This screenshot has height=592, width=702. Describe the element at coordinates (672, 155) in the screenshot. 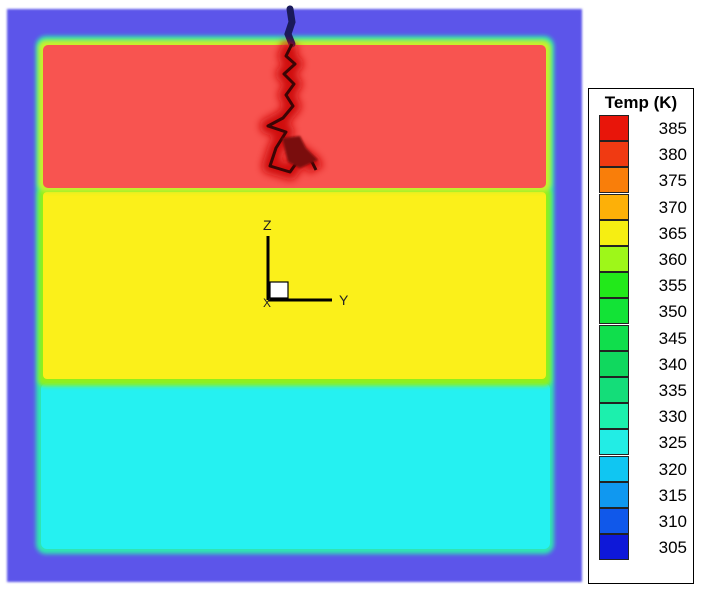

I see `legend-tick-label: 380` at that location.